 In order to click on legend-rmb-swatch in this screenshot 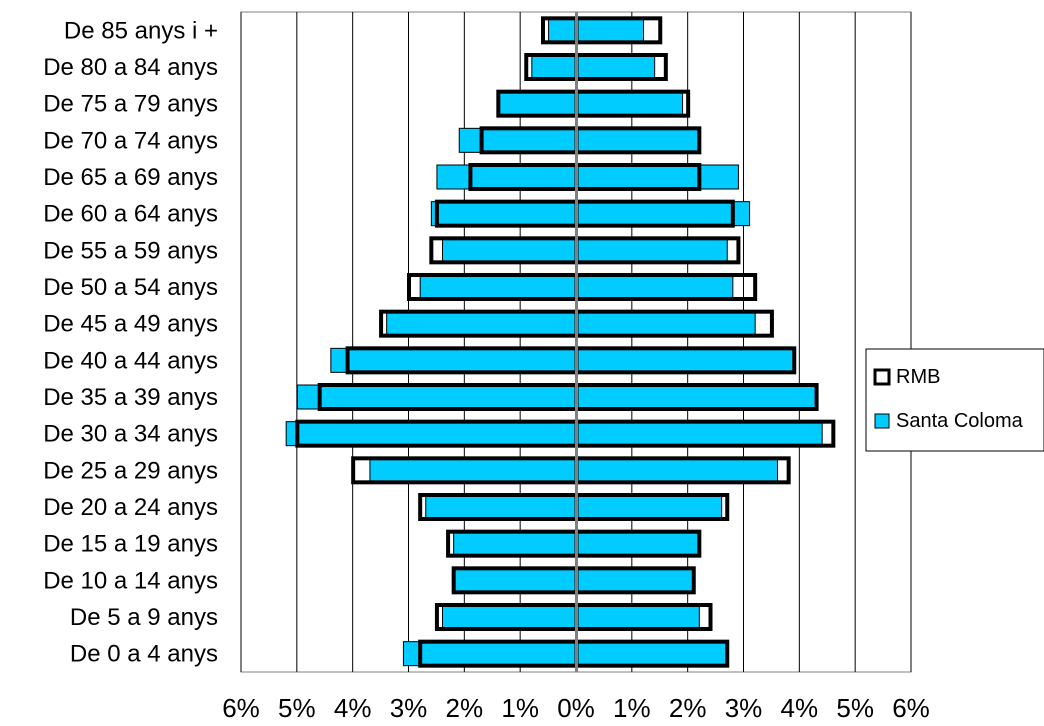, I will do `click(882, 377)`.